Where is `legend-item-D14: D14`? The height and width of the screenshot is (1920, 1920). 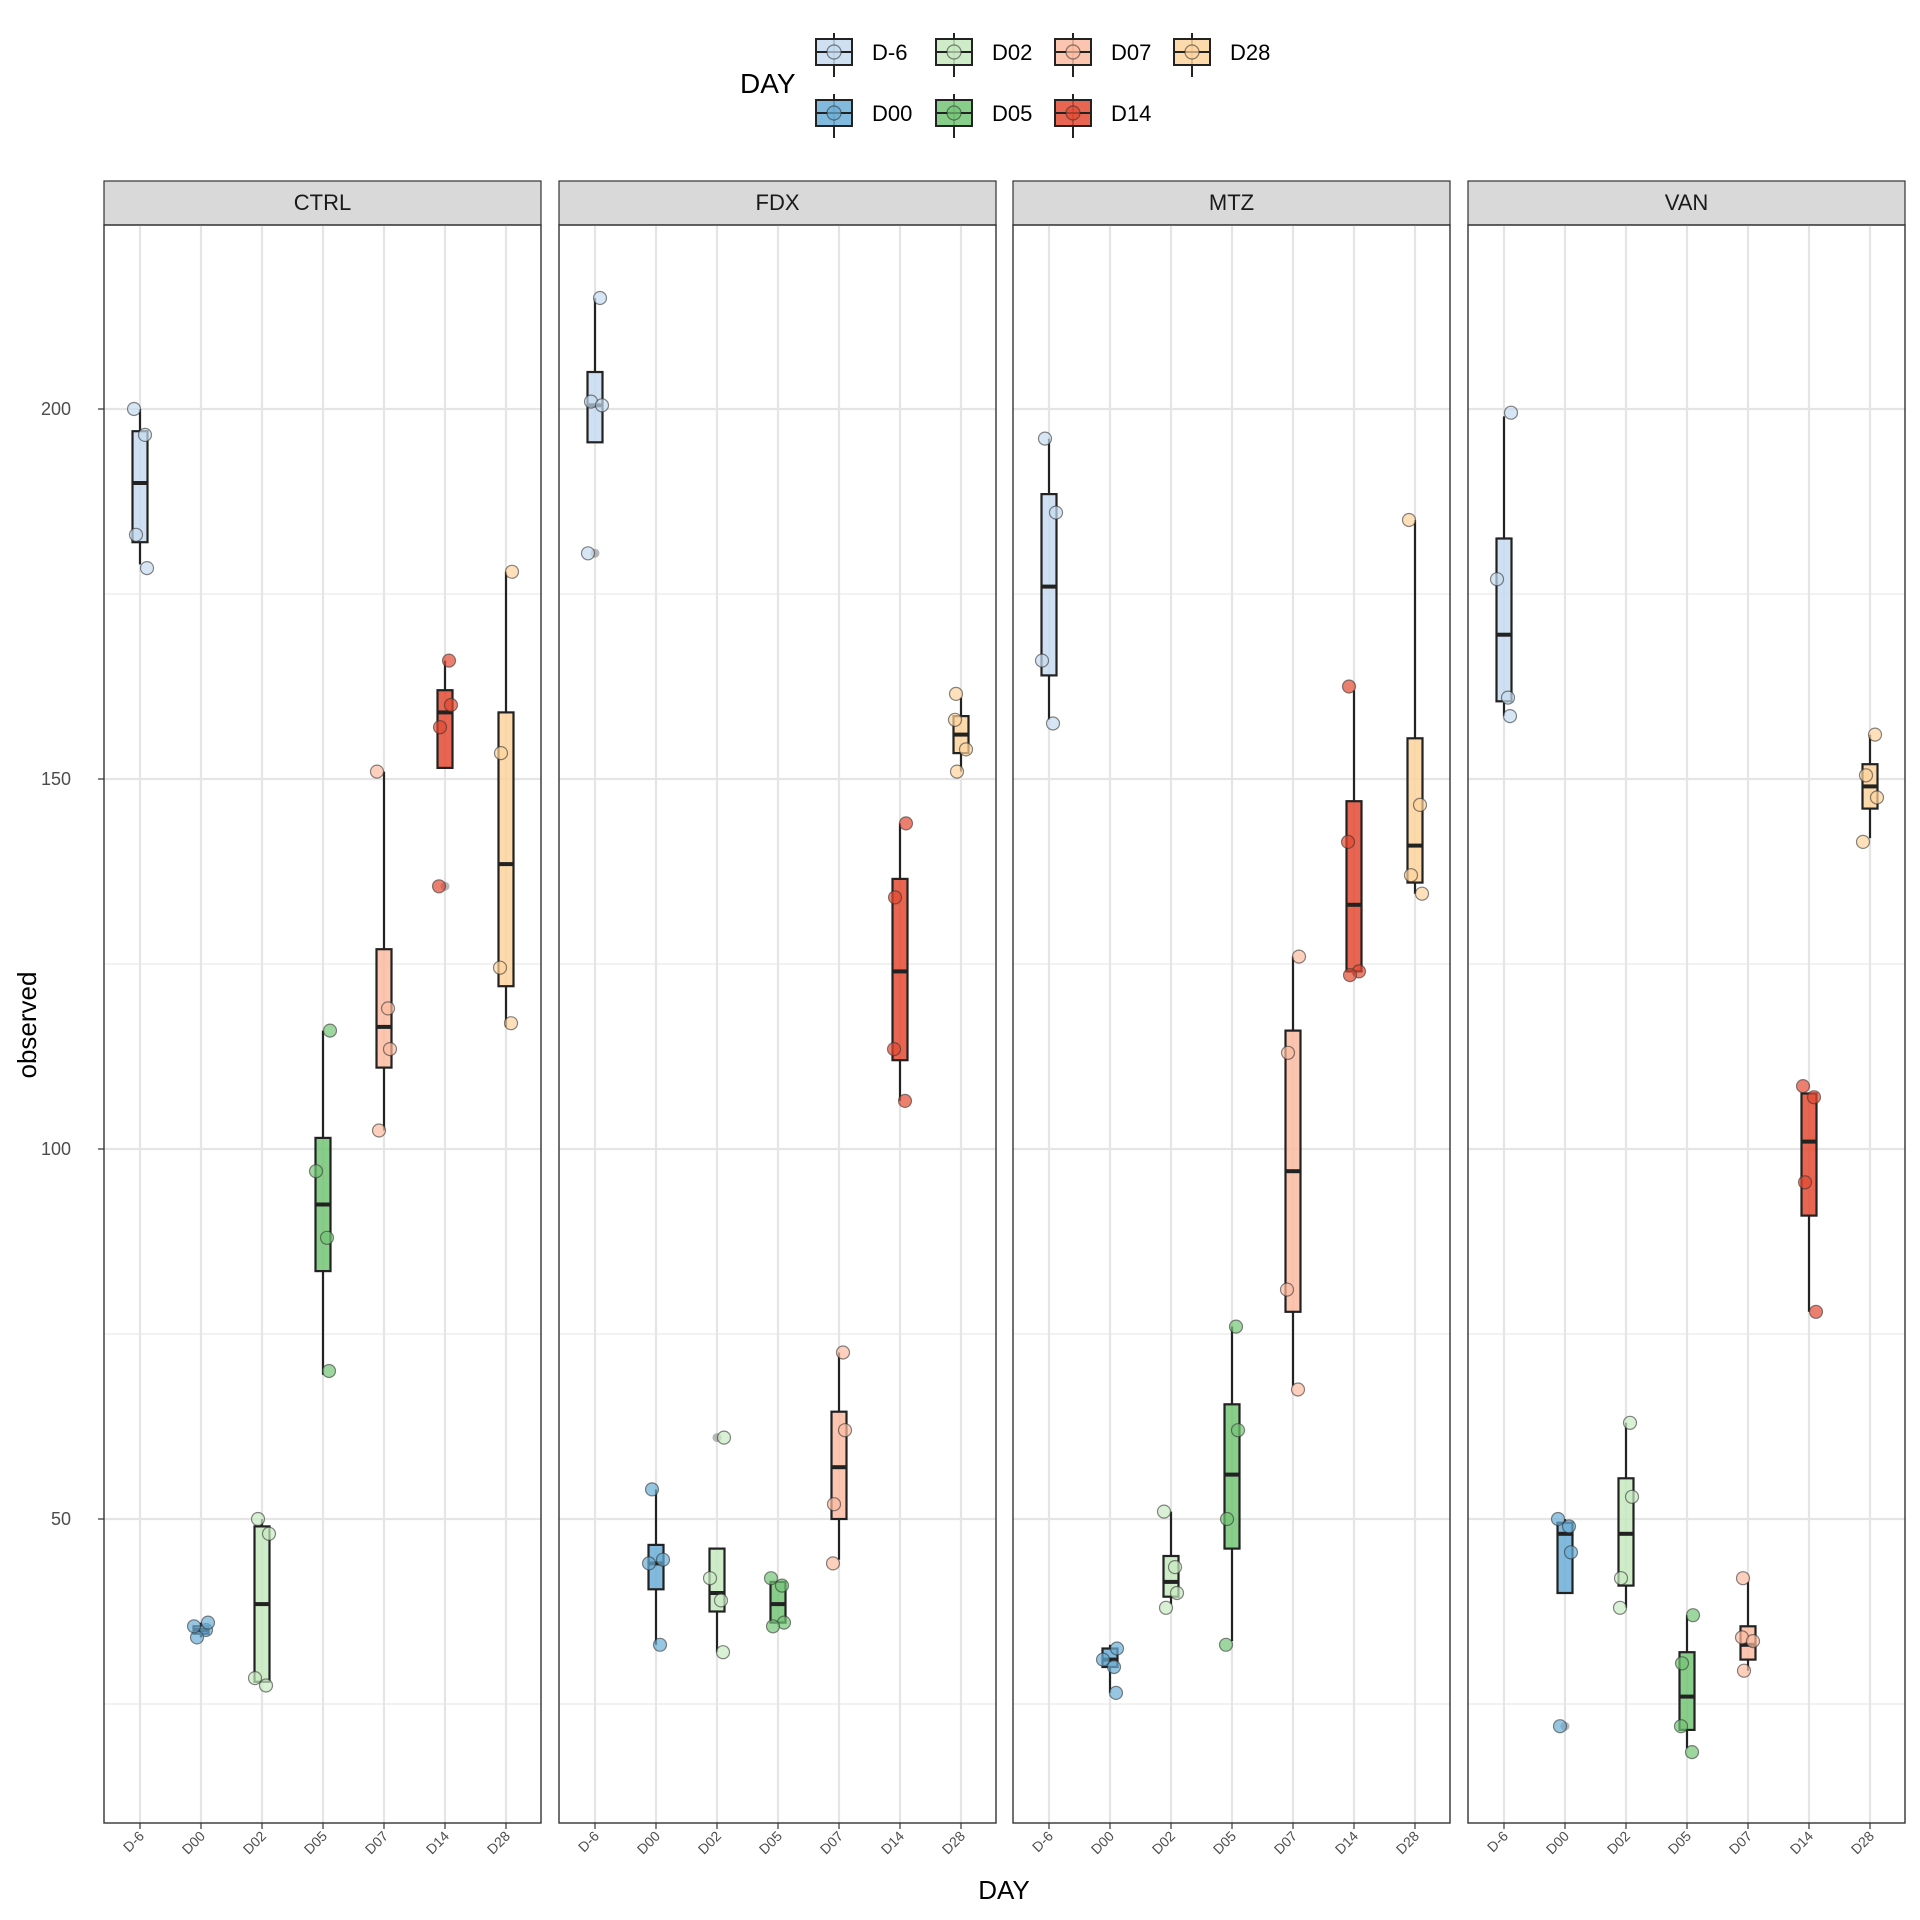 legend-item-D14: D14 is located at coordinates (1102, 116).